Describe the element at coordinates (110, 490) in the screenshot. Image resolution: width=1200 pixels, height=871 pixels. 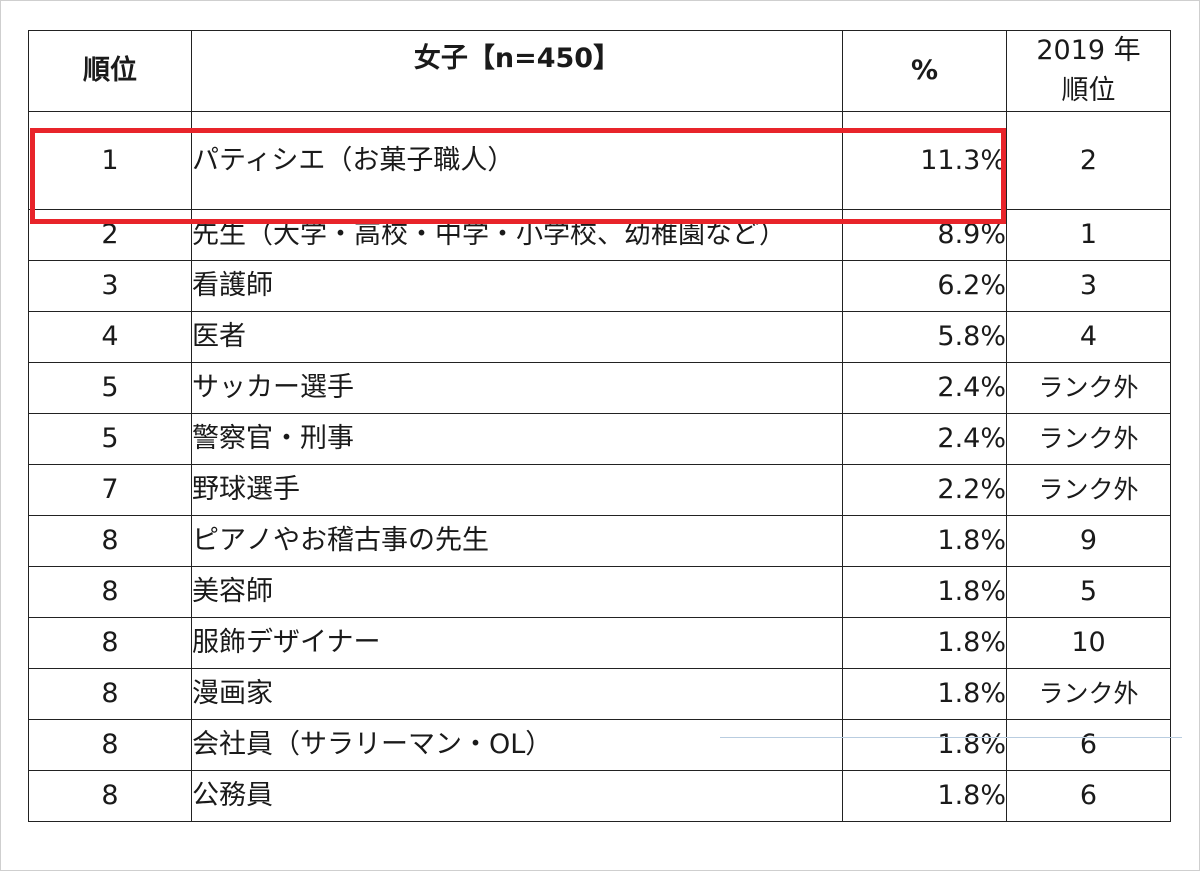
I see `rank-cell: 7` at that location.